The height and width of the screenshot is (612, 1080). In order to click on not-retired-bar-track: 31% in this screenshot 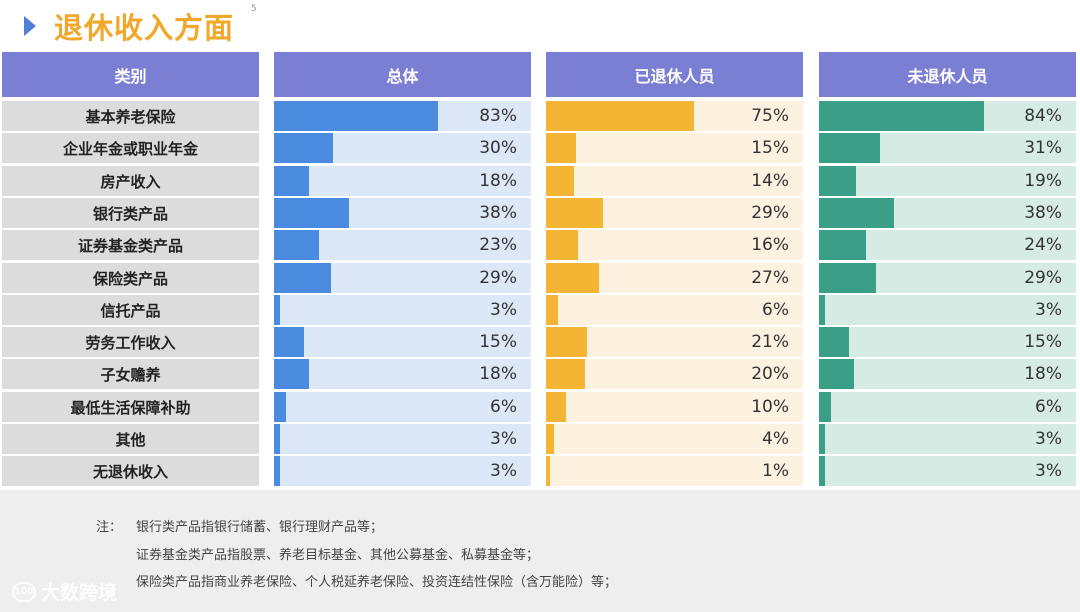, I will do `click(947, 148)`.